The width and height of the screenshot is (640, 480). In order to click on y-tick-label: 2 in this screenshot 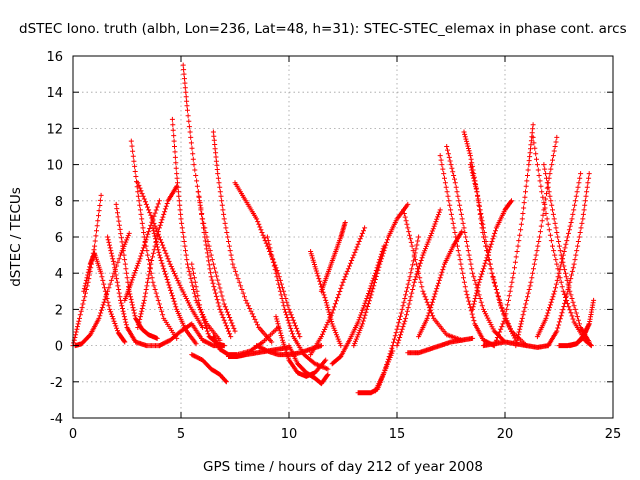, I will do `click(59, 310)`.